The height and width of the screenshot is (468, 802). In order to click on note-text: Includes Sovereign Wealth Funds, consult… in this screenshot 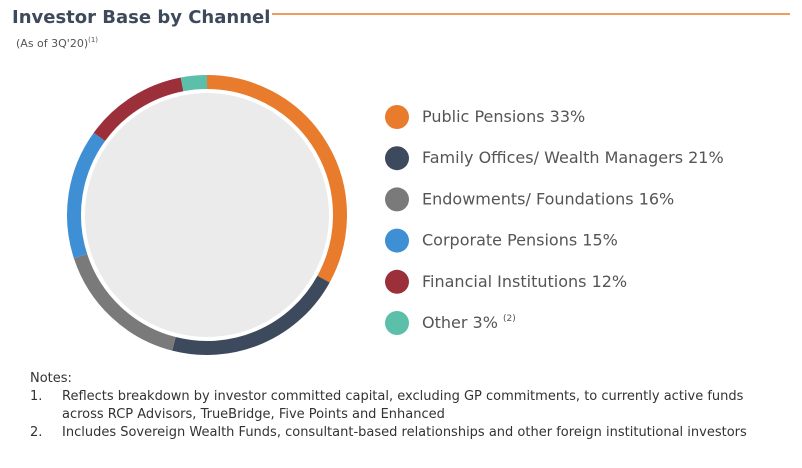, I will do `click(404, 432)`.